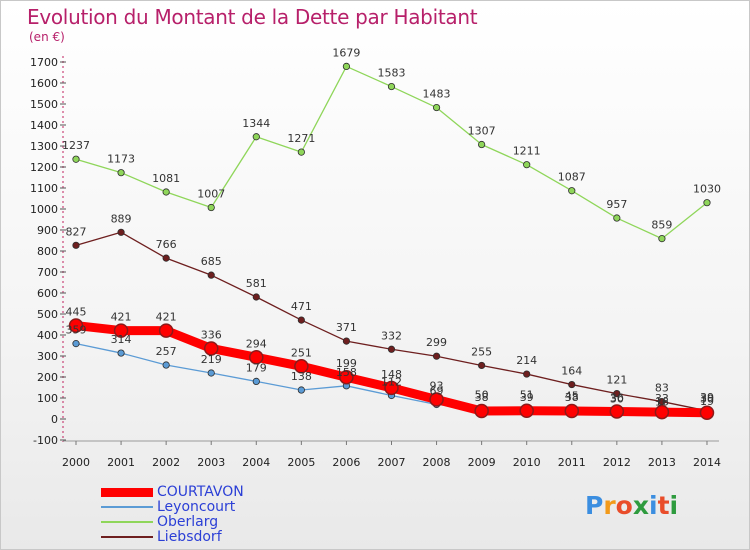 The height and width of the screenshot is (550, 750). I want to click on data-label: 69, so click(437, 391).